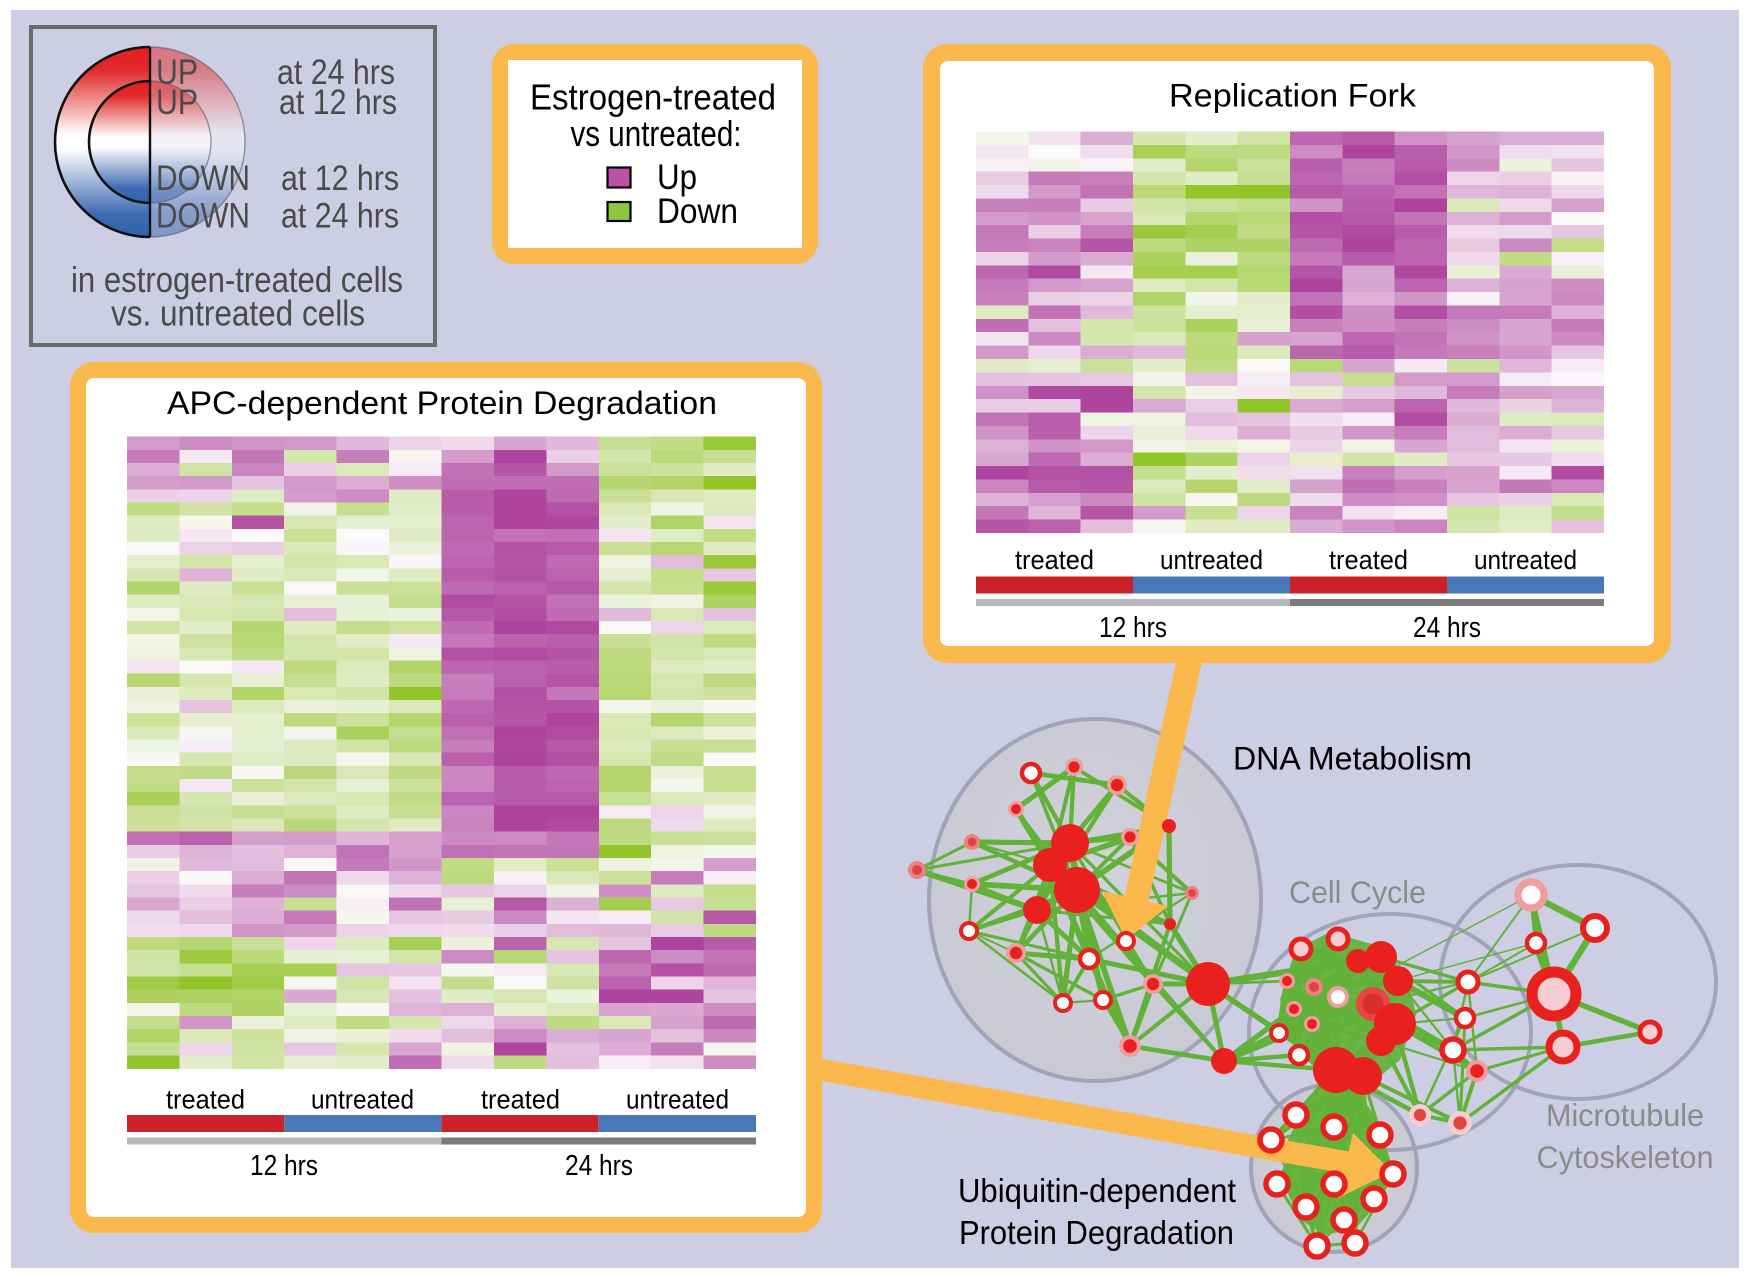 This screenshot has height=1284, width=1750. What do you see at coordinates (1625, 1115) in the screenshot?
I see `svg-text: Microtubule` at bounding box center [1625, 1115].